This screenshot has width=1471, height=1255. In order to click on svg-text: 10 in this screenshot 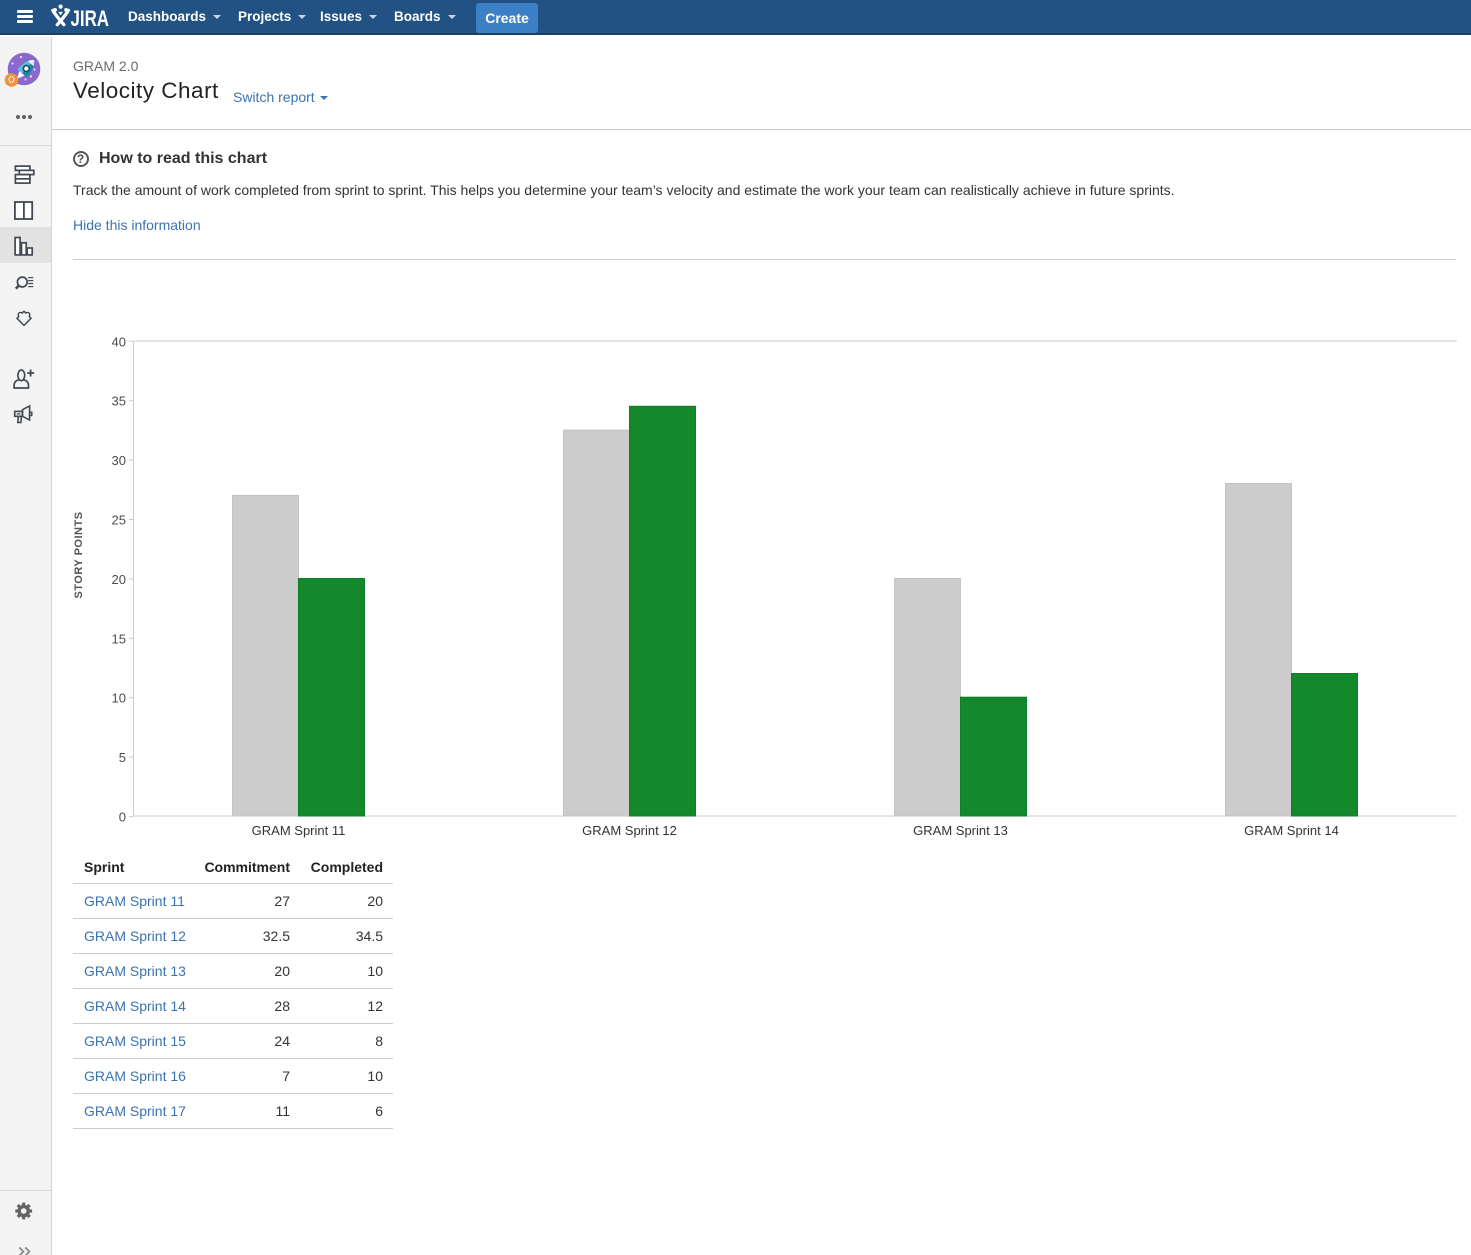, I will do `click(119, 698)`.